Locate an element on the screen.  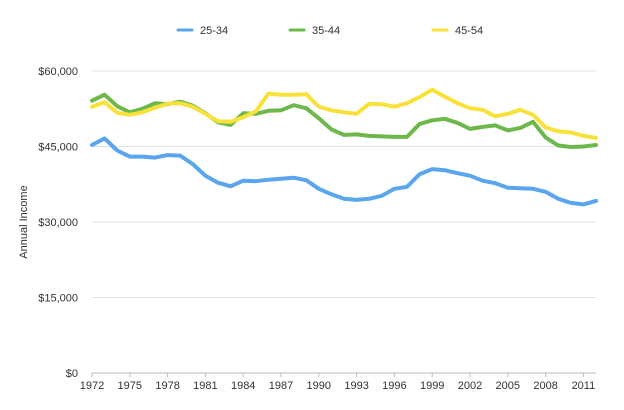
y-tick-label: $45,000 is located at coordinates (58, 148).